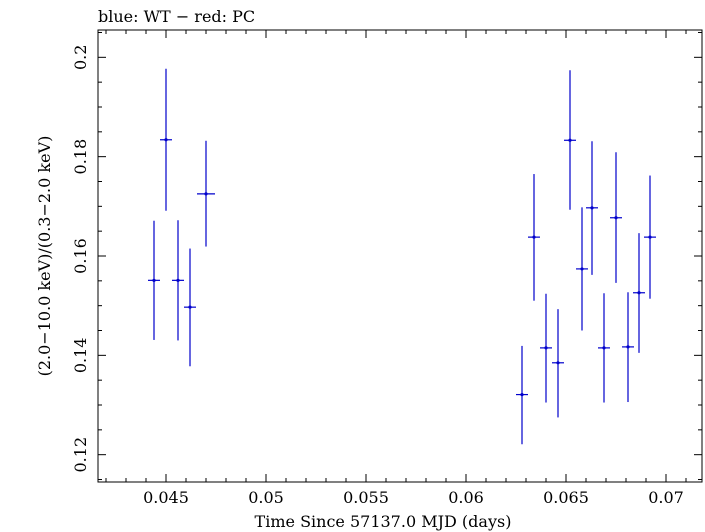 The width and height of the screenshot is (705, 532). What do you see at coordinates (413, 497) in the screenshot?
I see `x-tick-labels: 0.045 0.05 0.055 0.06 0.065 0.07` at bounding box center [413, 497].